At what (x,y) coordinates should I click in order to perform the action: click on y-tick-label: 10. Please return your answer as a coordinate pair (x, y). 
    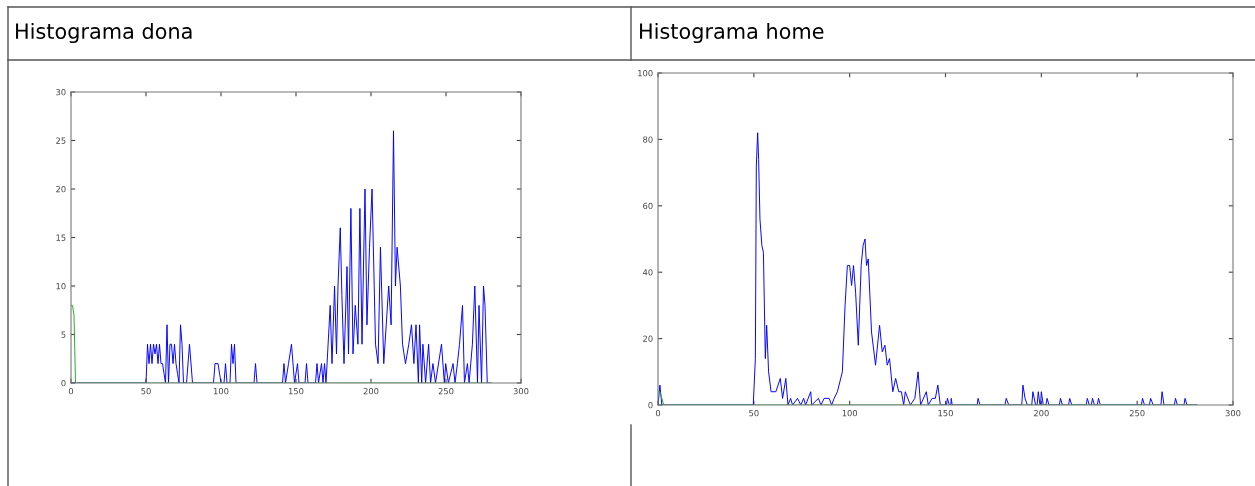
    Looking at the image, I should click on (61, 286).